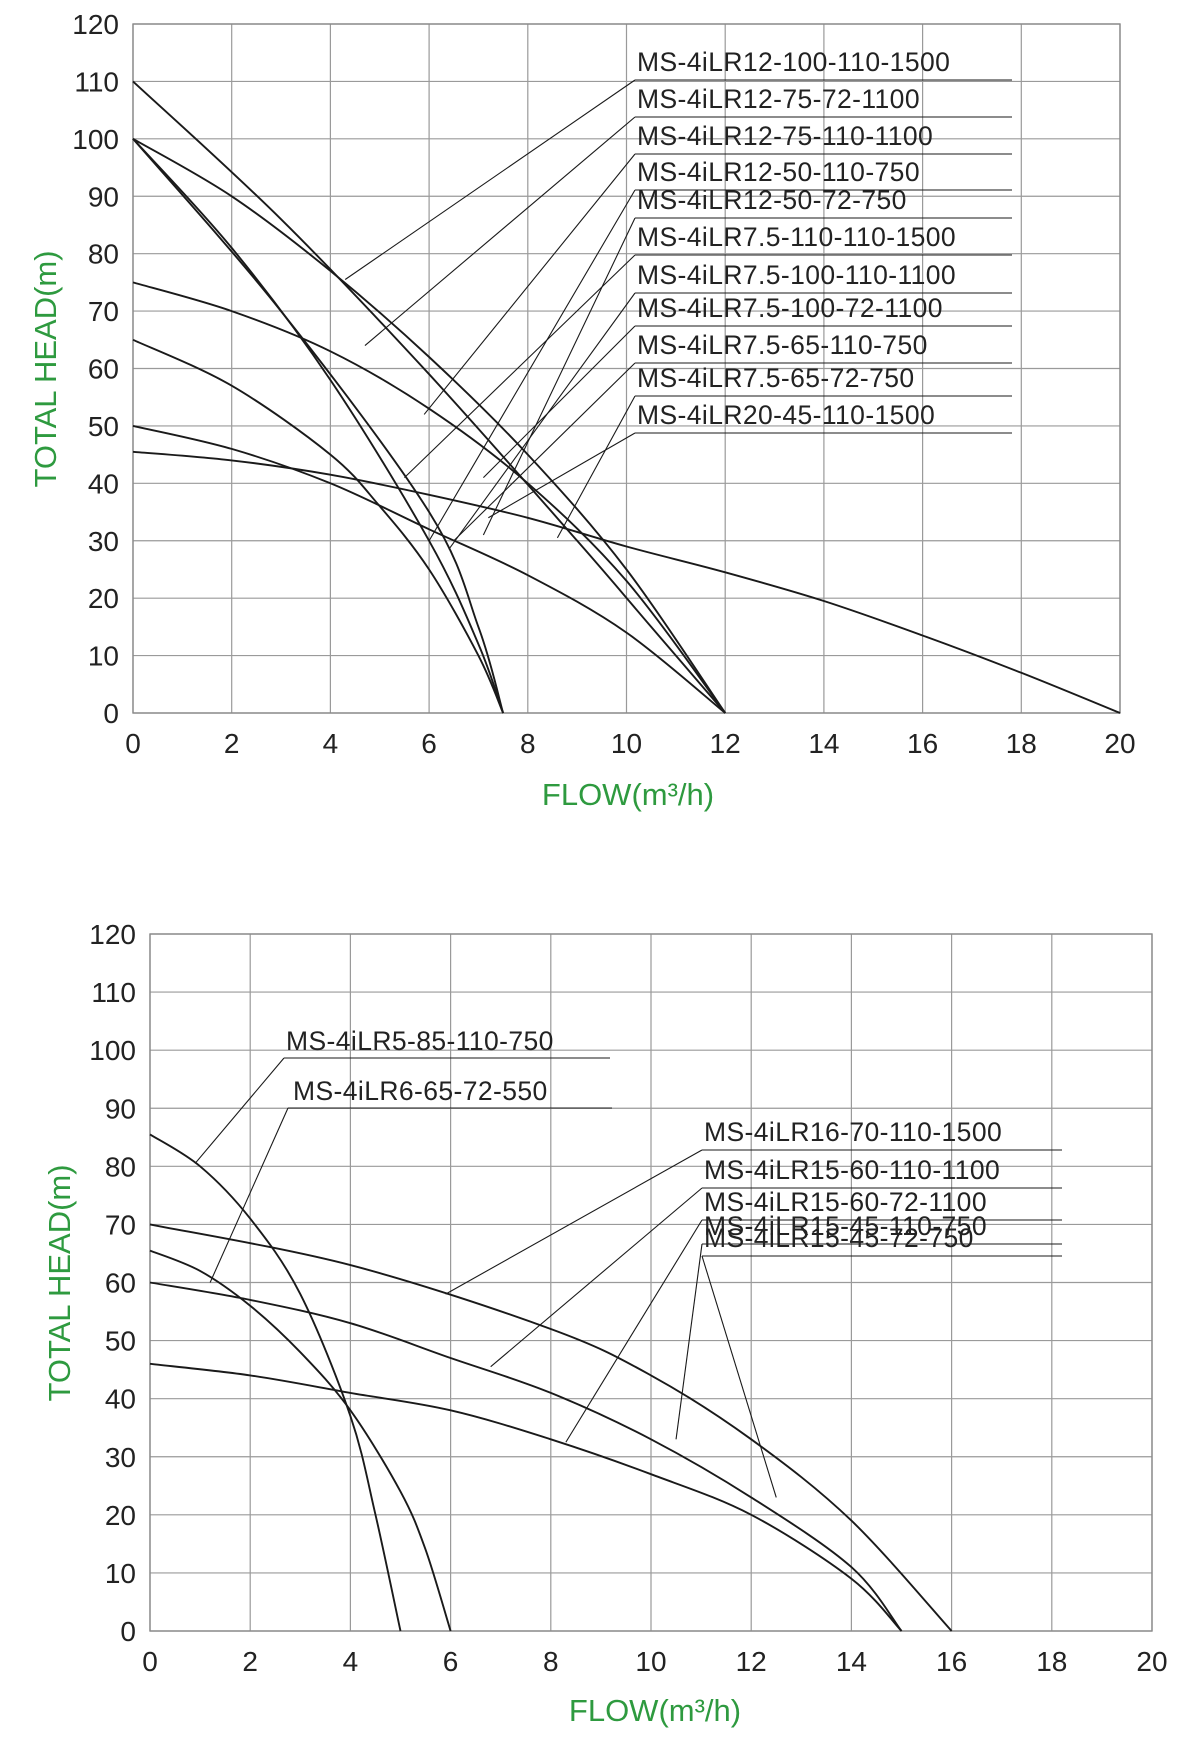 The height and width of the screenshot is (1748, 1200). What do you see at coordinates (839, 1238) in the screenshot?
I see `series-label: MS-4iLR15-45-72-750` at bounding box center [839, 1238].